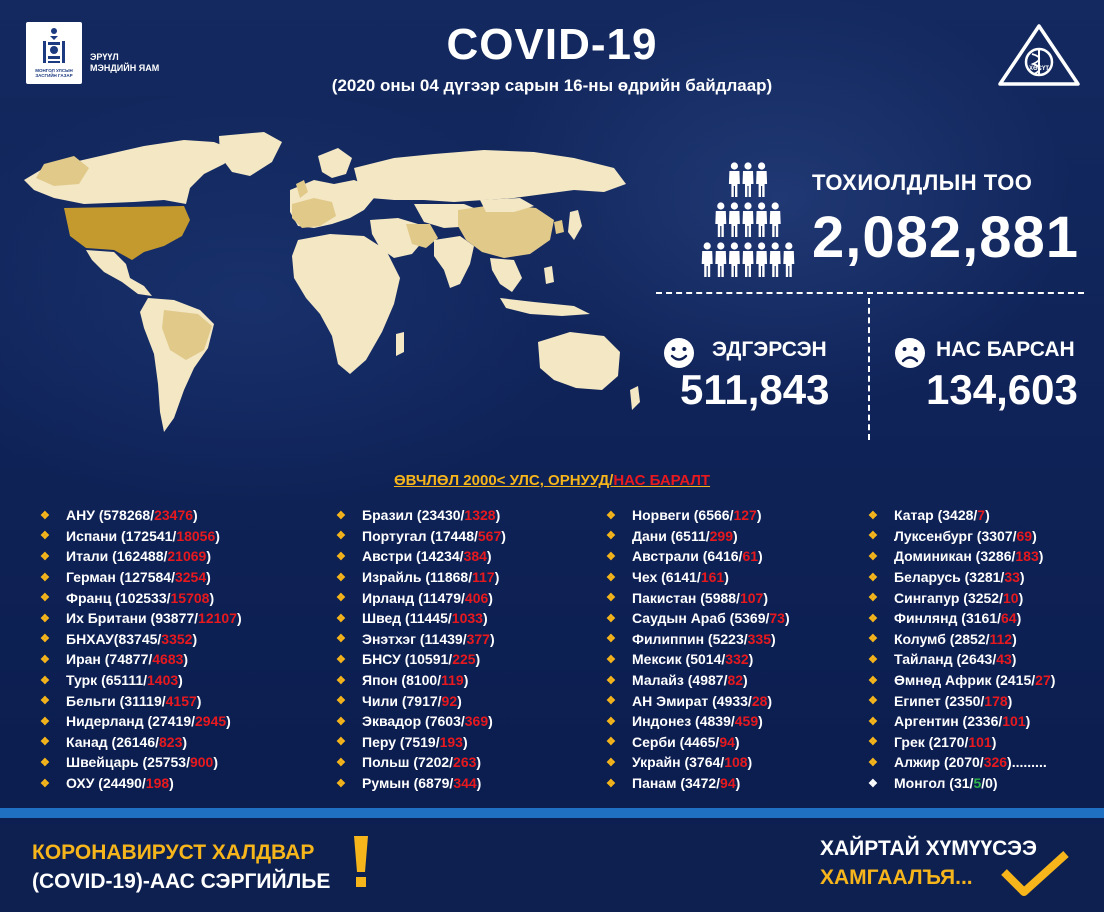  I want to click on country-text: АНУ (578268/23476), so click(132, 515).